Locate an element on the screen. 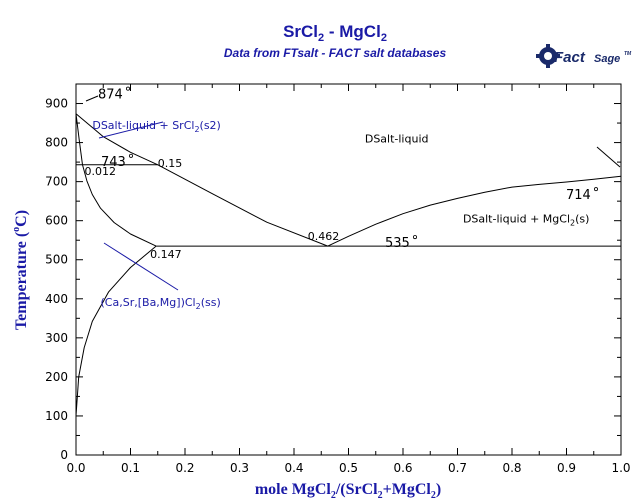  leader-line-ss is located at coordinates (141, 266).